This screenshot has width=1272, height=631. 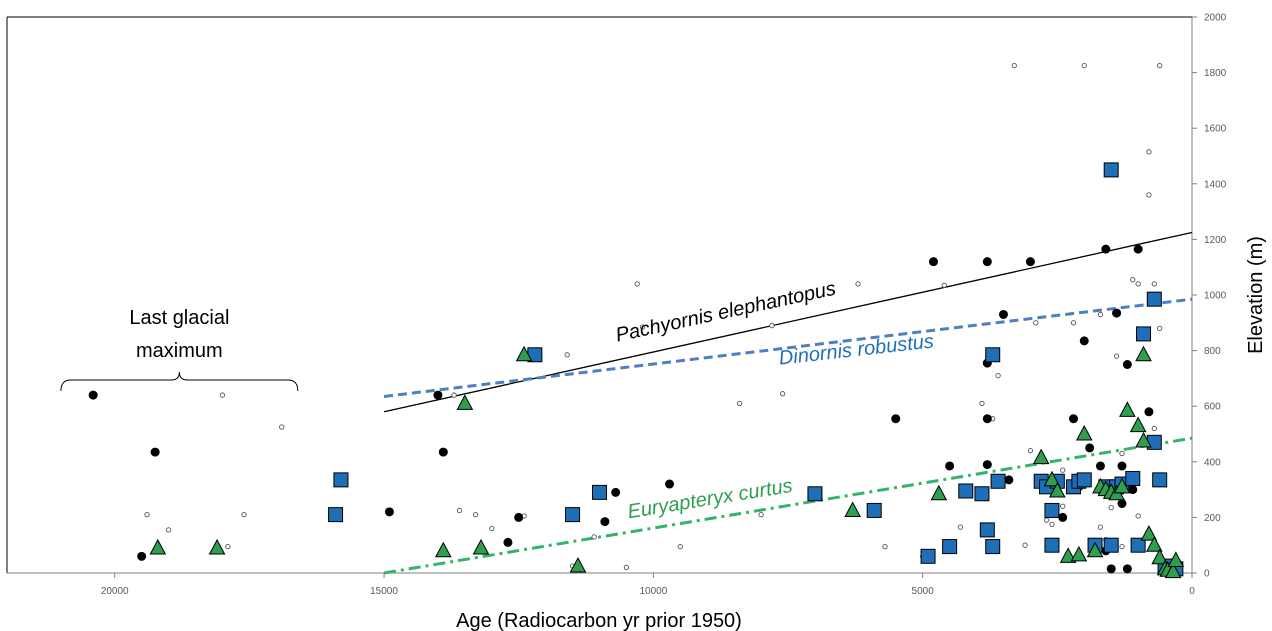 I want to click on dinornis-trend-label: Dinornis robustus, so click(x=856, y=349).